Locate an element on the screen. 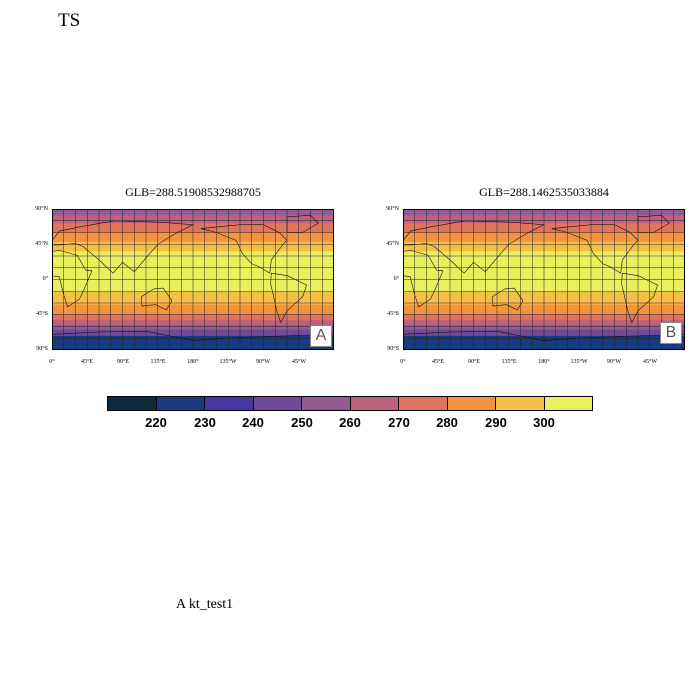 Image resolution: width=700 pixels, height=700 pixels. panel-b-title: GLB=288.1462535033884 is located at coordinates (544, 192).